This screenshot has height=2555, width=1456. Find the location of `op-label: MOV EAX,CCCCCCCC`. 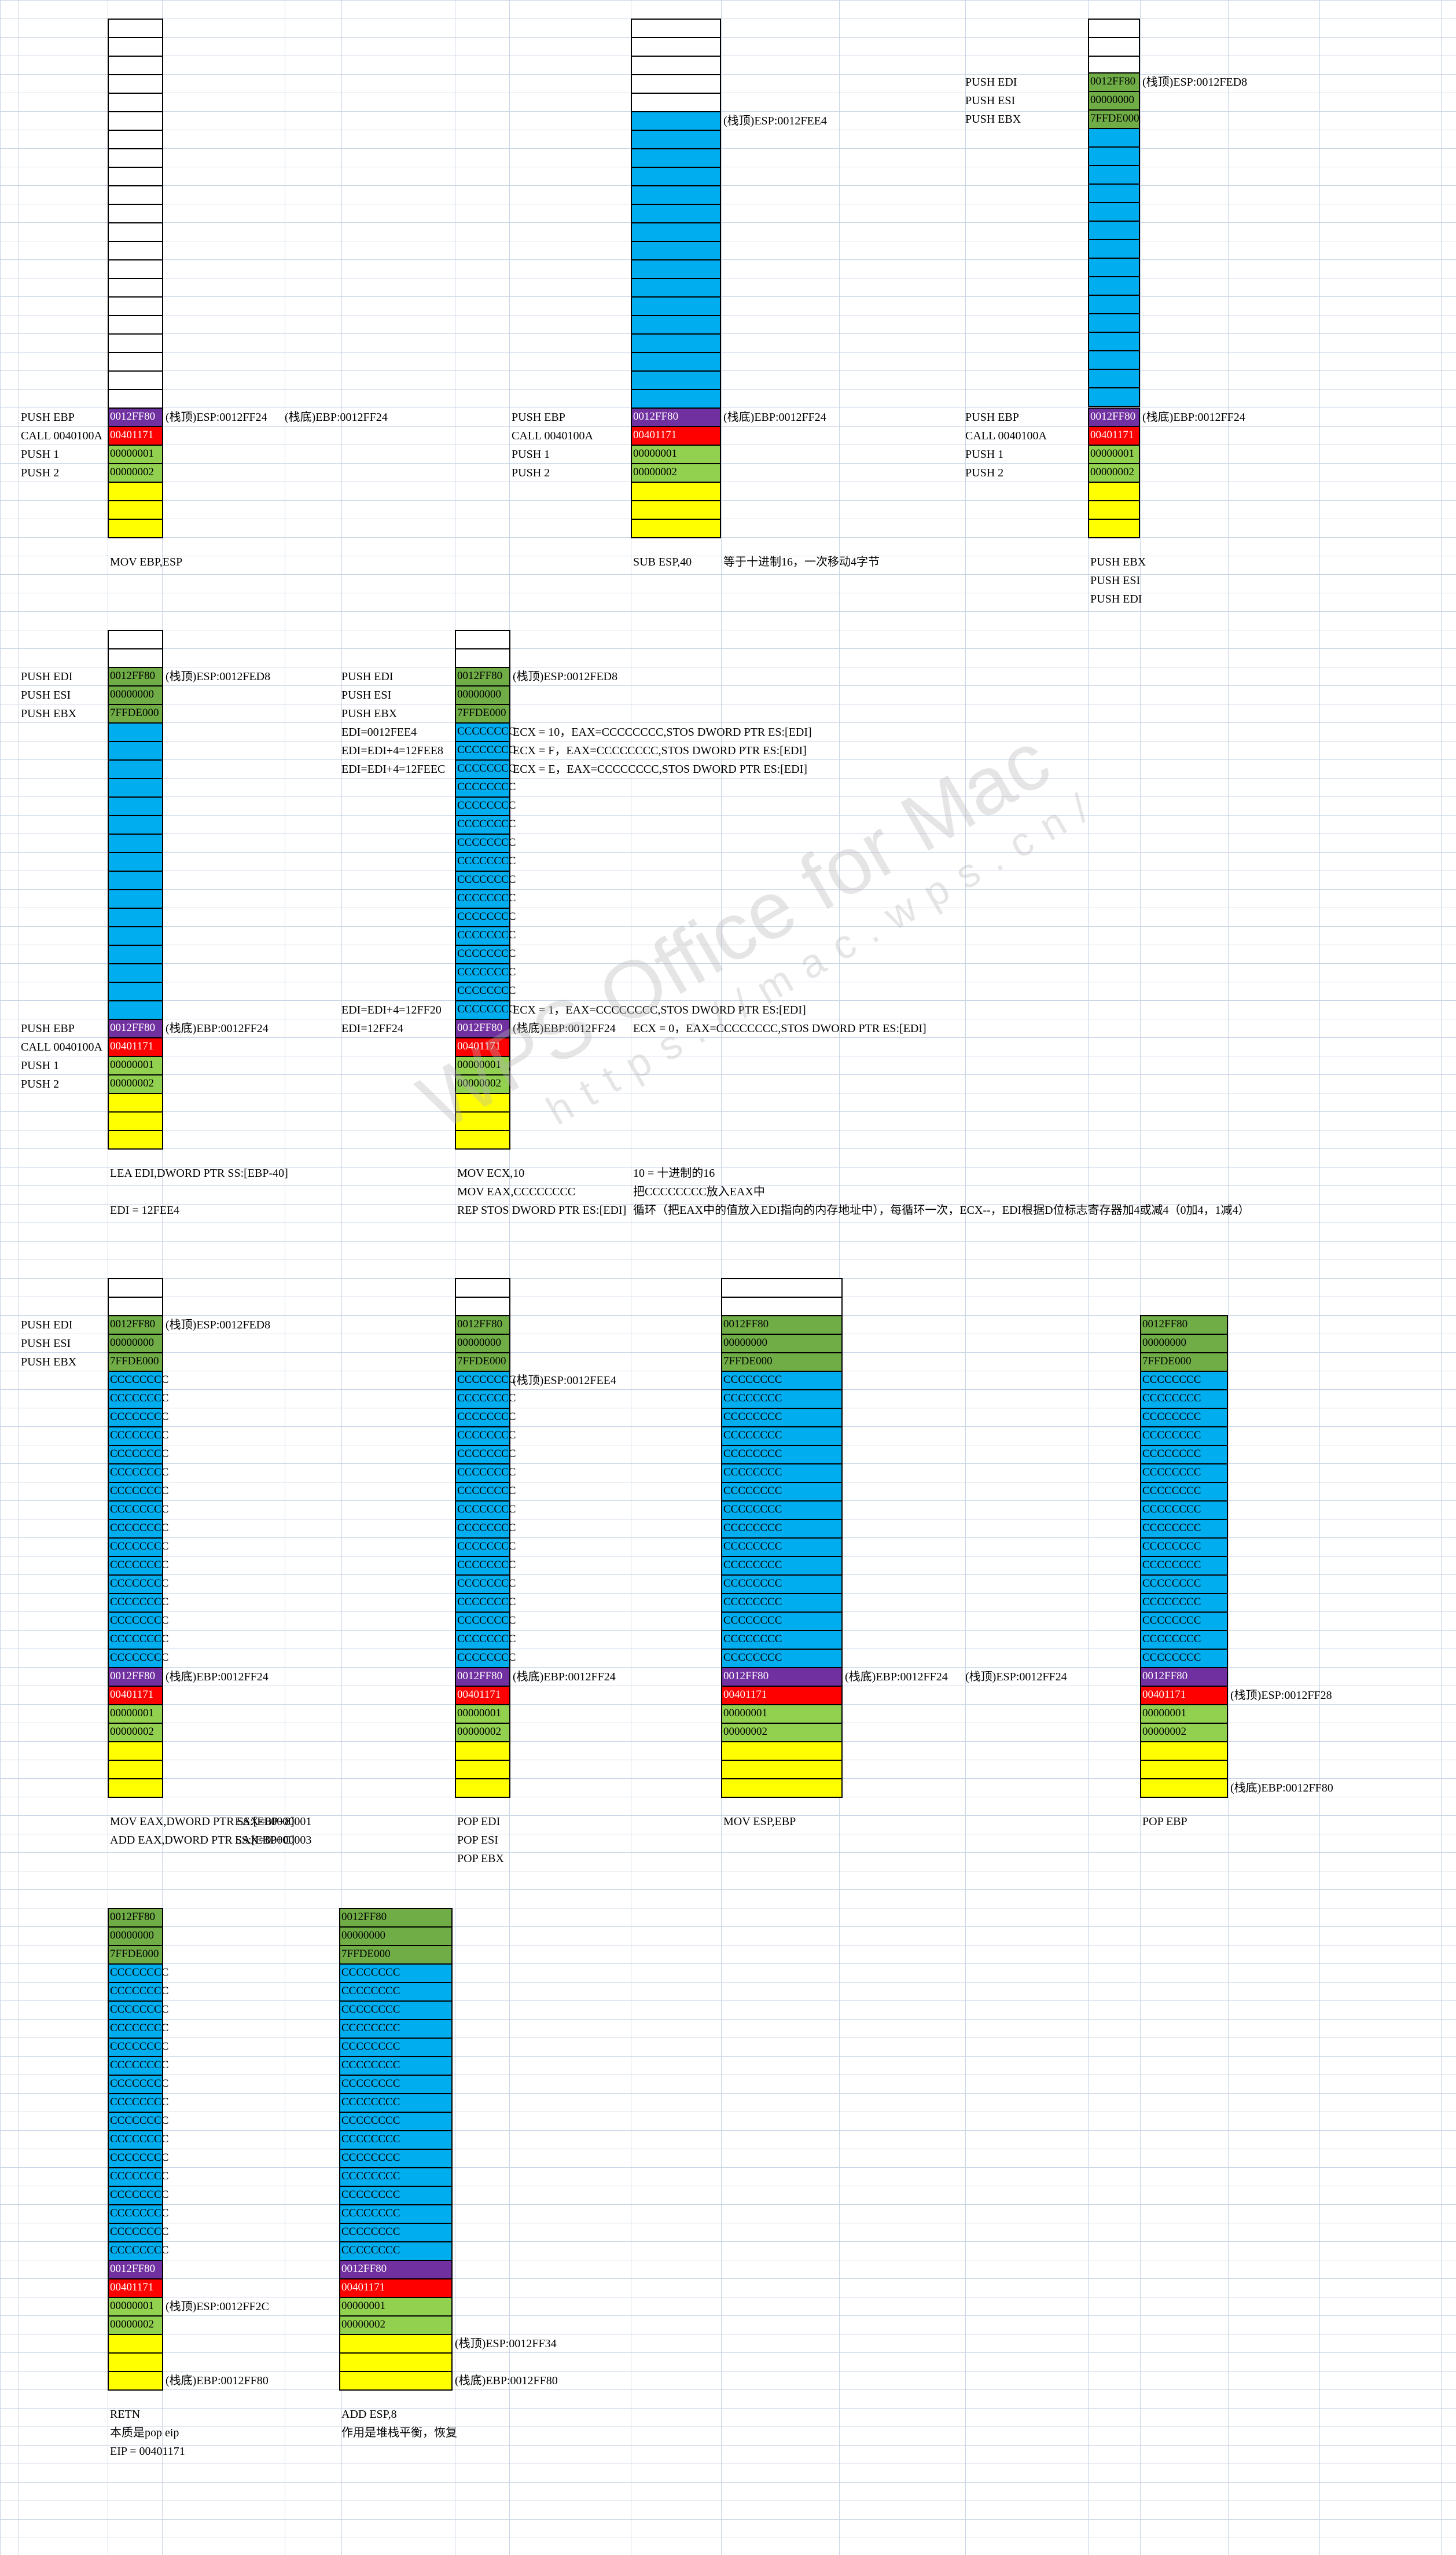

op-label: MOV EAX,CCCCCCCC is located at coordinates (516, 1192).